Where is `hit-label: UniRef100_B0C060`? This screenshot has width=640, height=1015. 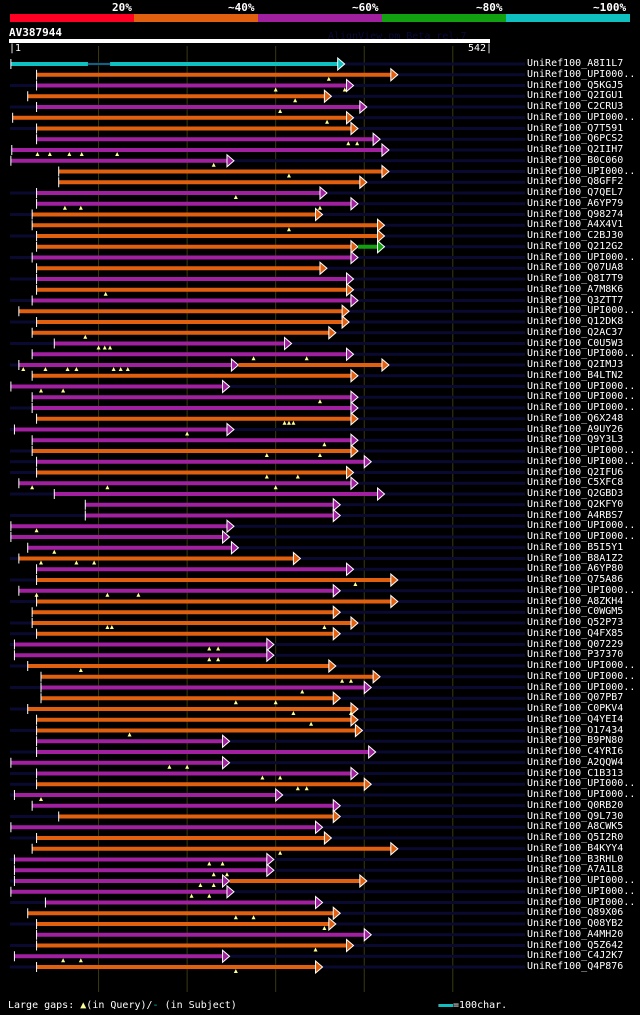
hit-label: UniRef100_B0C060 is located at coordinates (575, 160).